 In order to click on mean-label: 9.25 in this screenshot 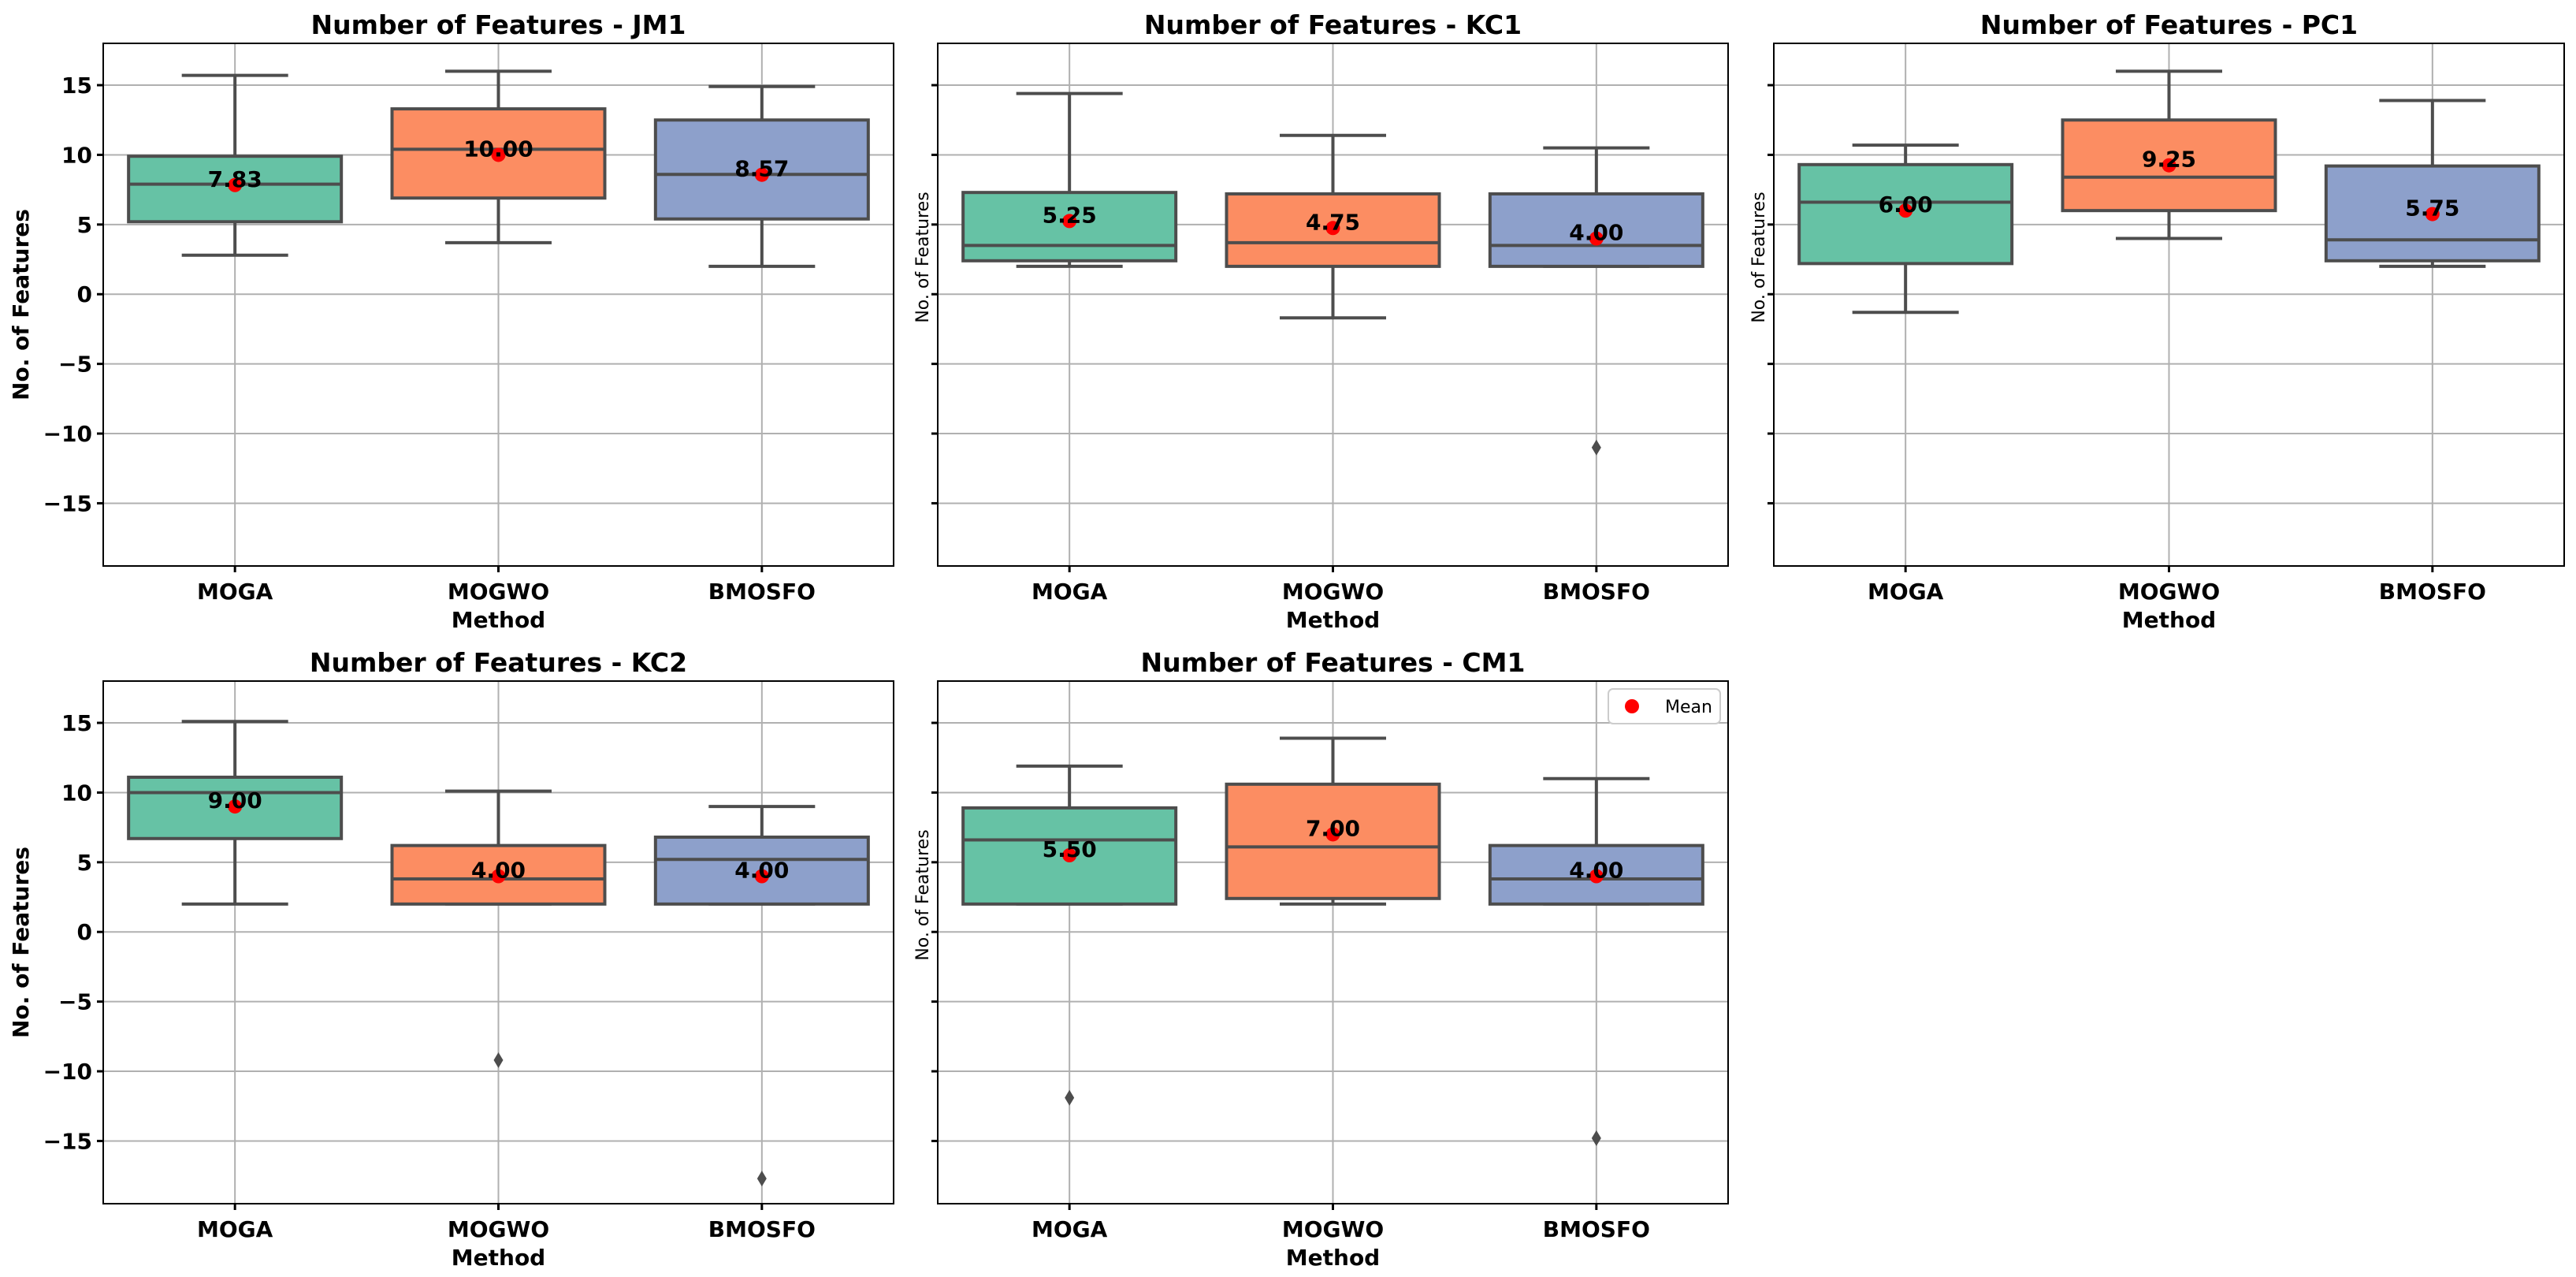, I will do `click(2169, 160)`.